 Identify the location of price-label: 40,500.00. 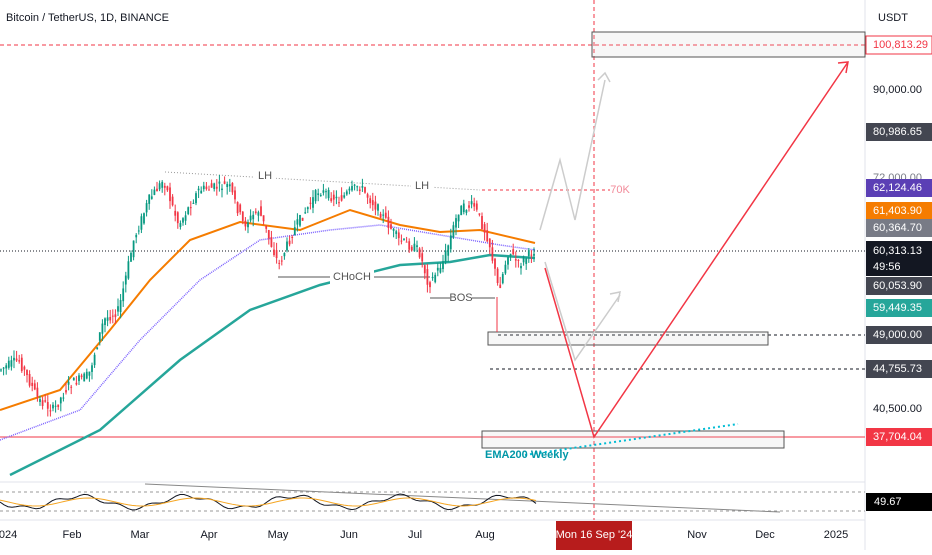
(897, 409).